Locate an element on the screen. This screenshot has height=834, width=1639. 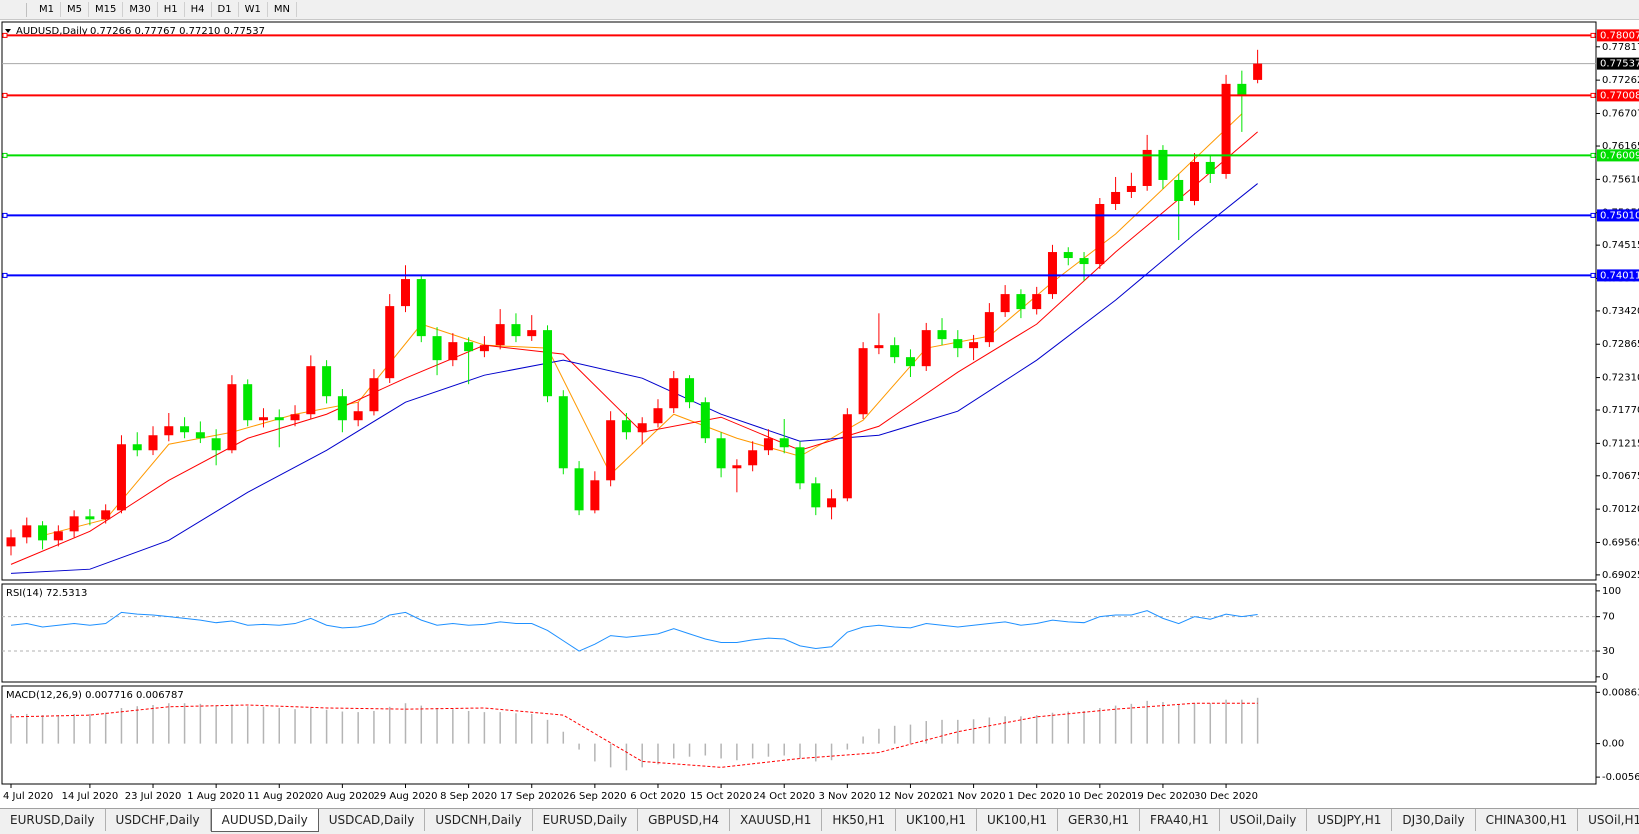
y-tick-label: 30 is located at coordinates (1608, 651).